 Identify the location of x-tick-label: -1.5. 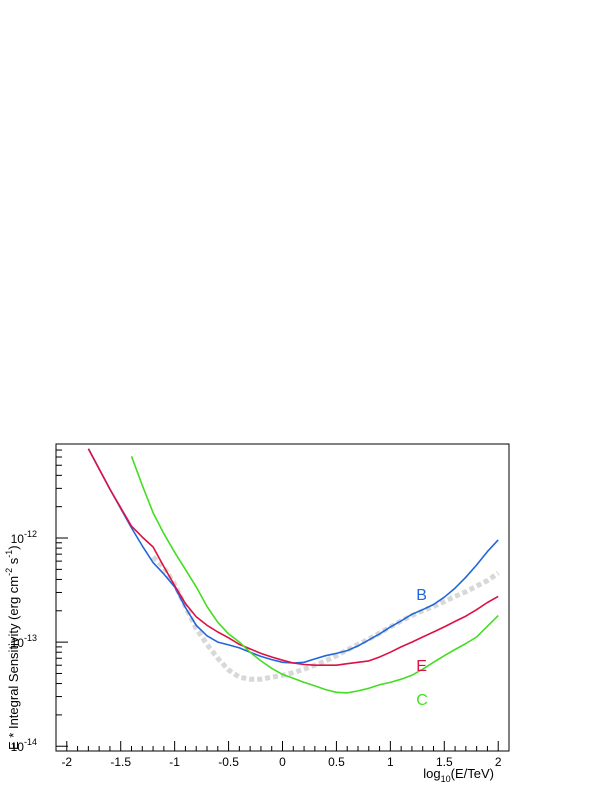
(120, 762).